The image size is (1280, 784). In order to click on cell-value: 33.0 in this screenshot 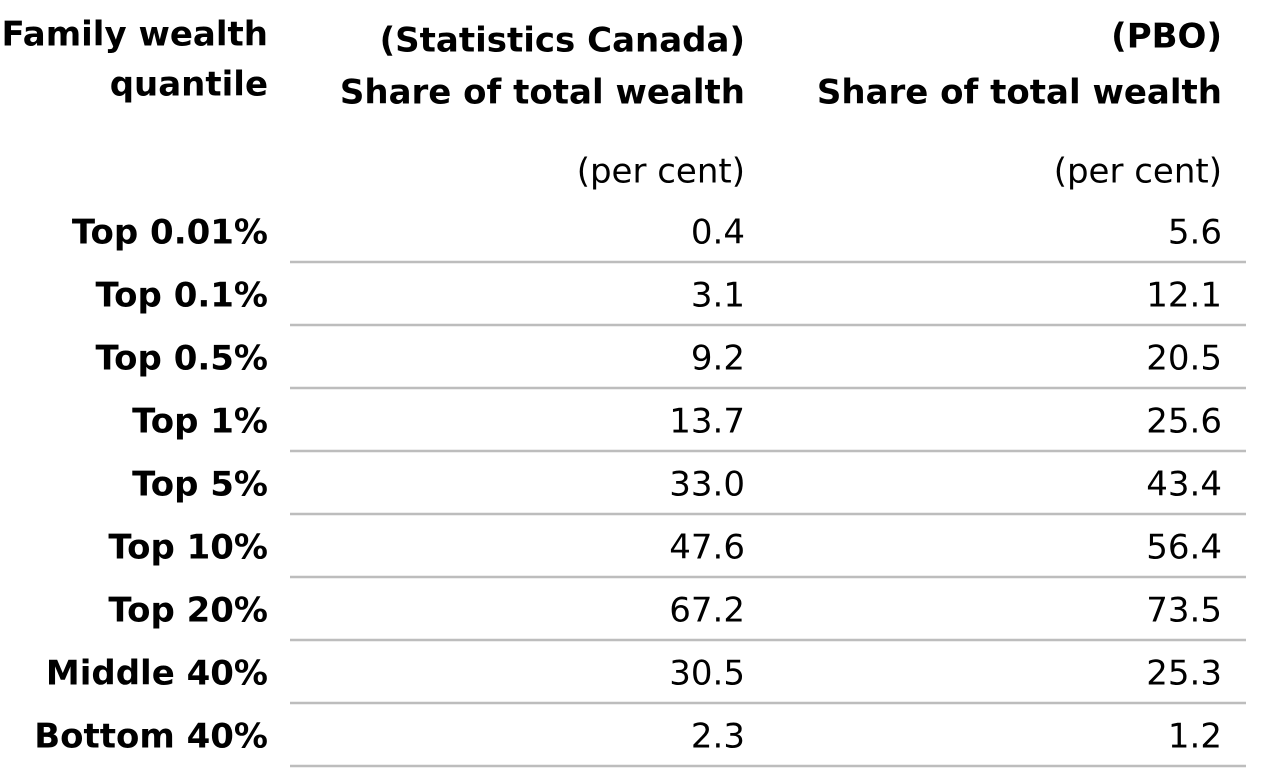, I will do `click(707, 485)`.